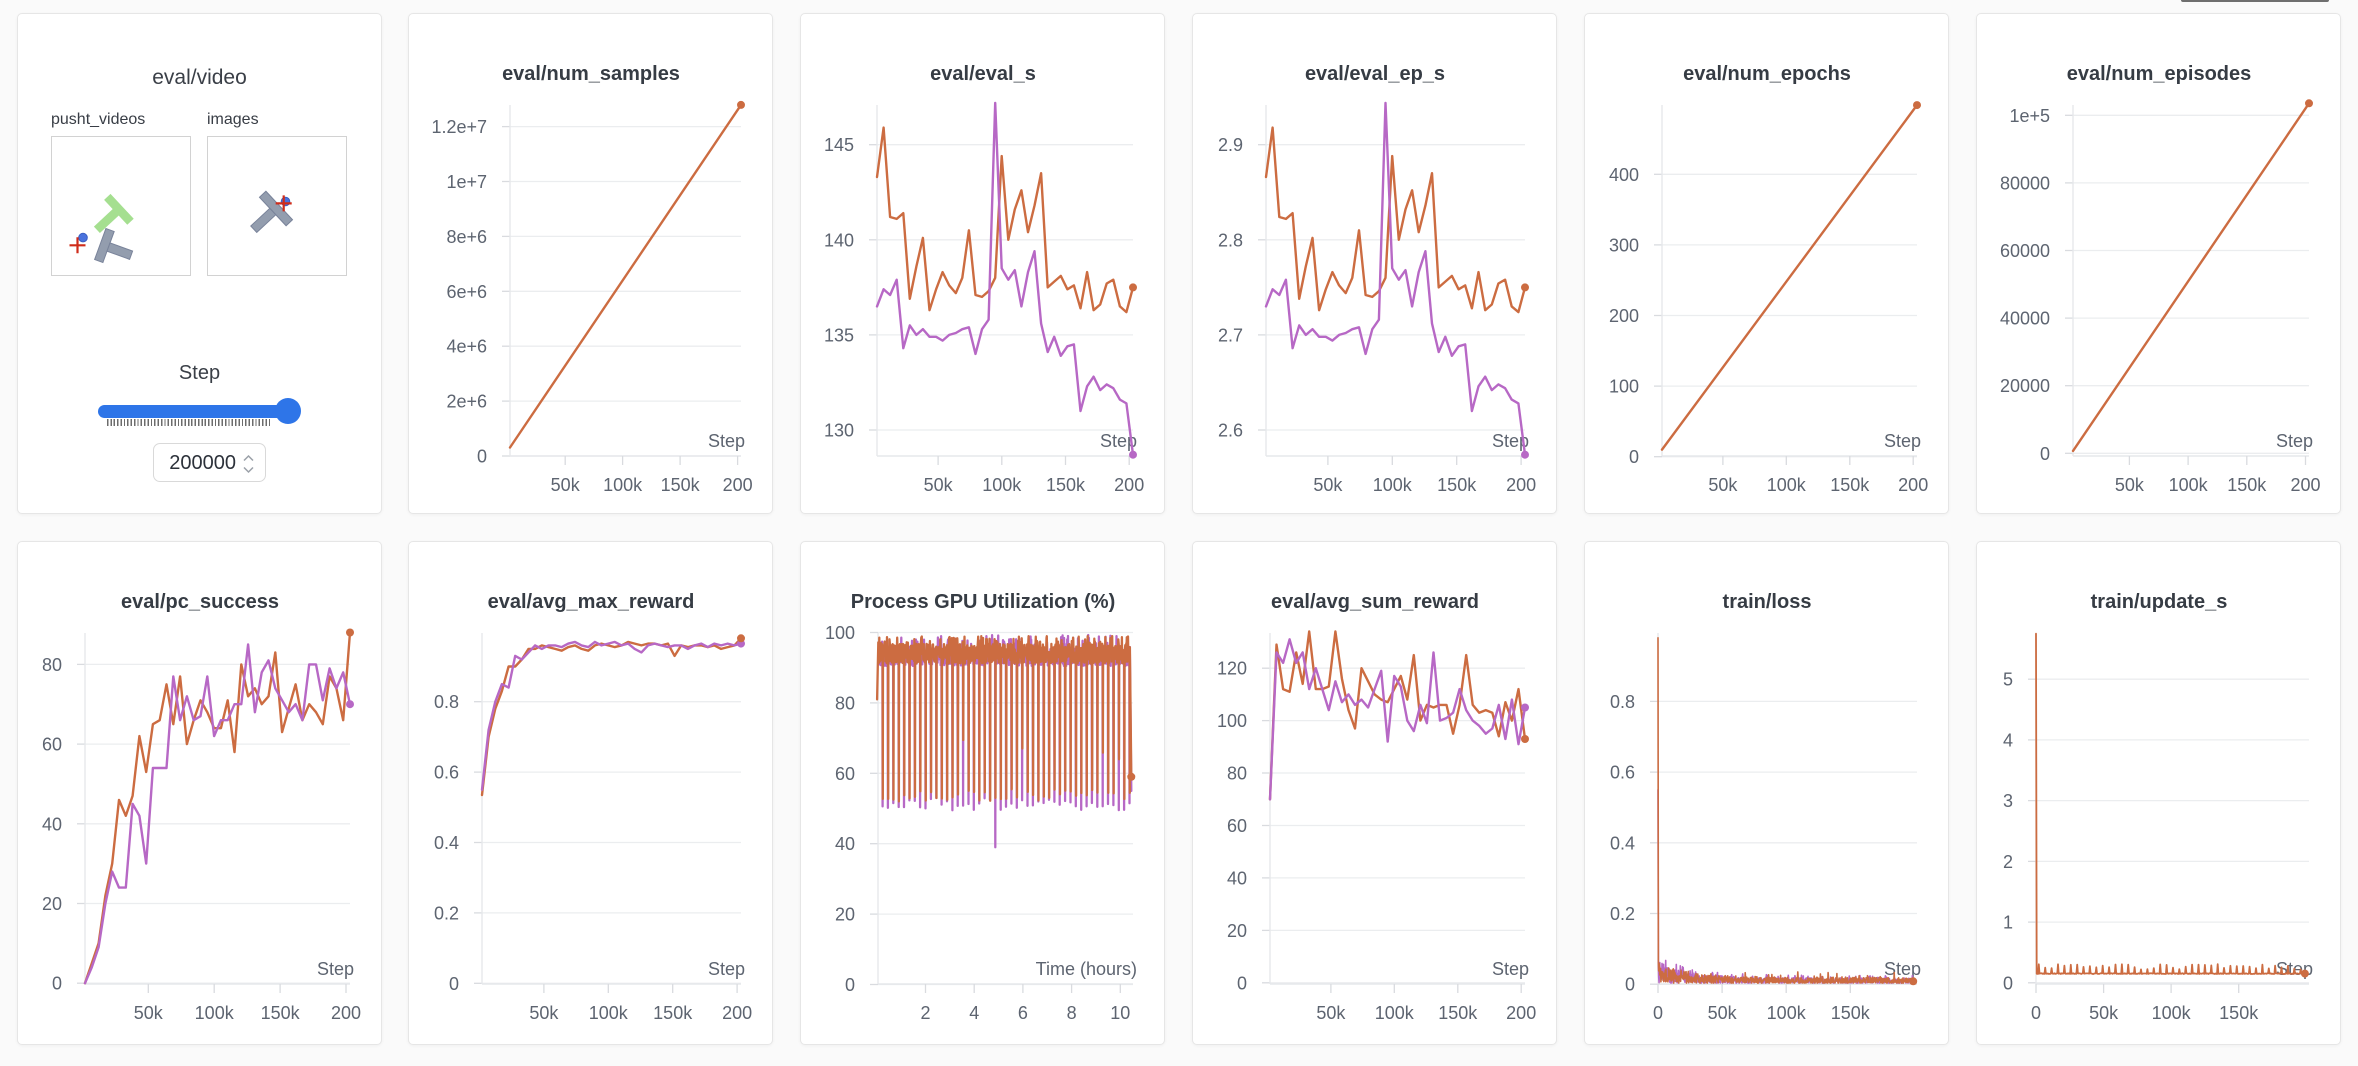  I want to click on svg-text: 140, so click(839, 240).